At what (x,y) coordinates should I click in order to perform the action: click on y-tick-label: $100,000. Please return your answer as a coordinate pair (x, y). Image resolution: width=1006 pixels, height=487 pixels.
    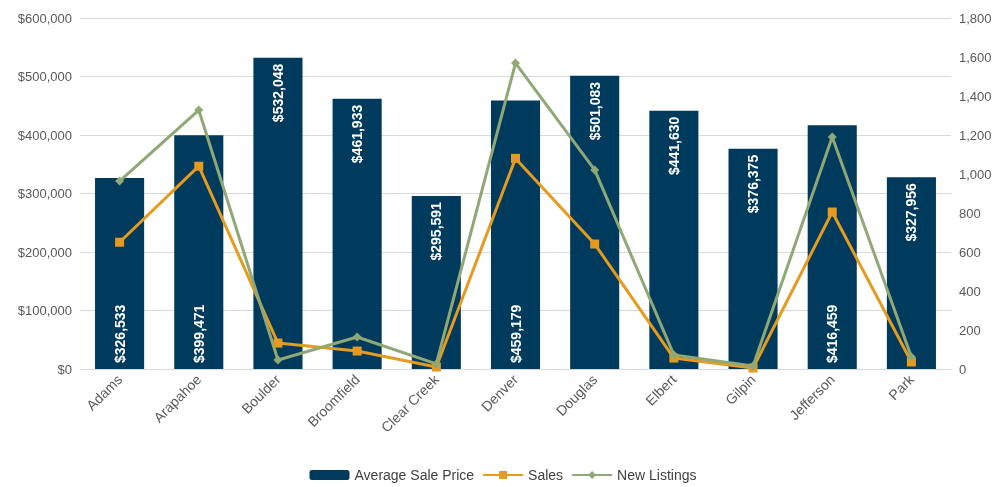
    Looking at the image, I should click on (44, 310).